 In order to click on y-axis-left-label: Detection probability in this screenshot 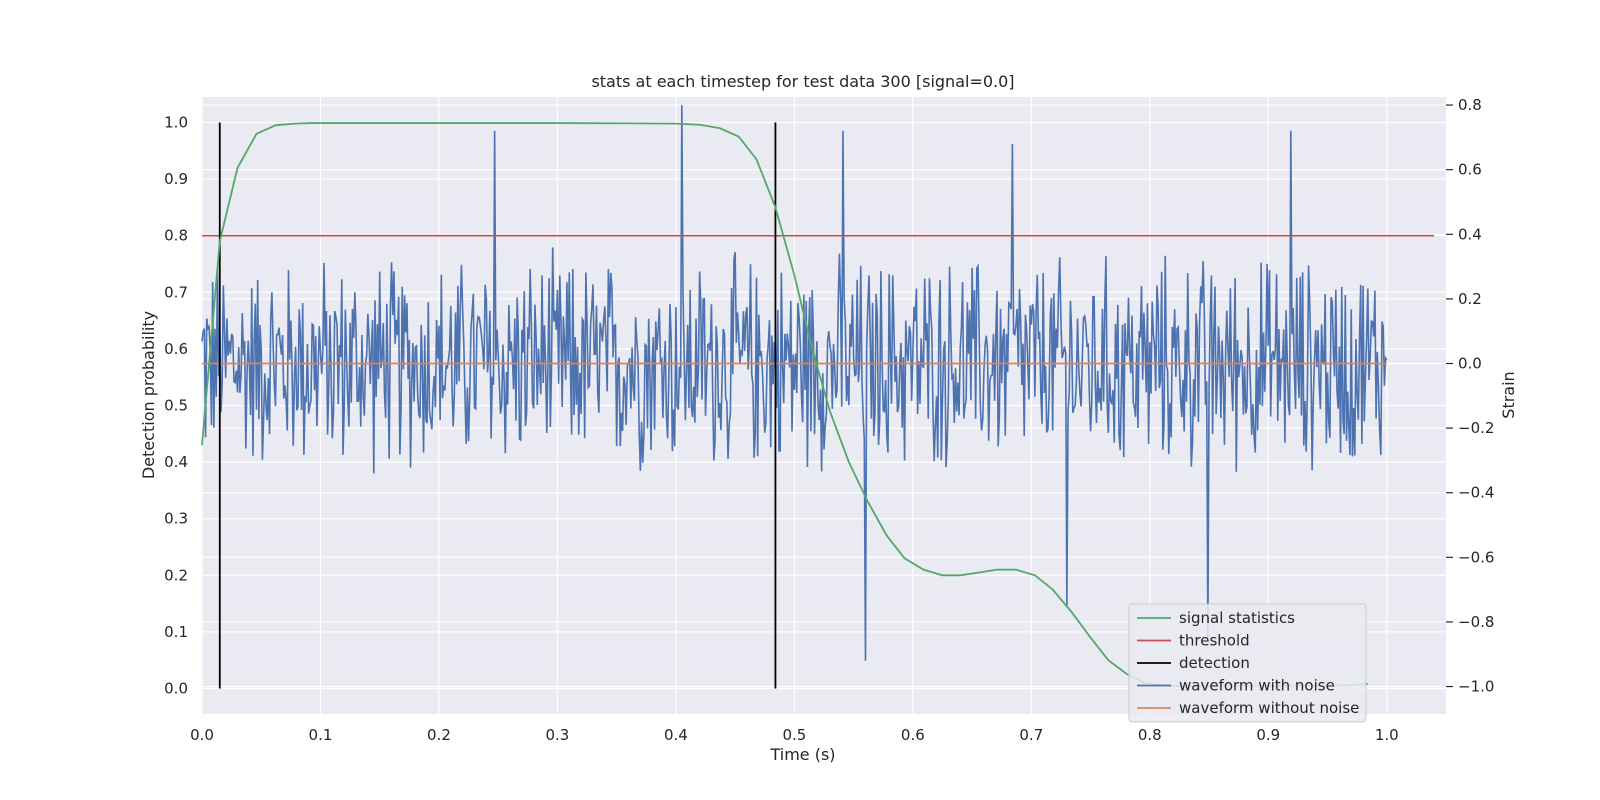, I will do `click(148, 395)`.